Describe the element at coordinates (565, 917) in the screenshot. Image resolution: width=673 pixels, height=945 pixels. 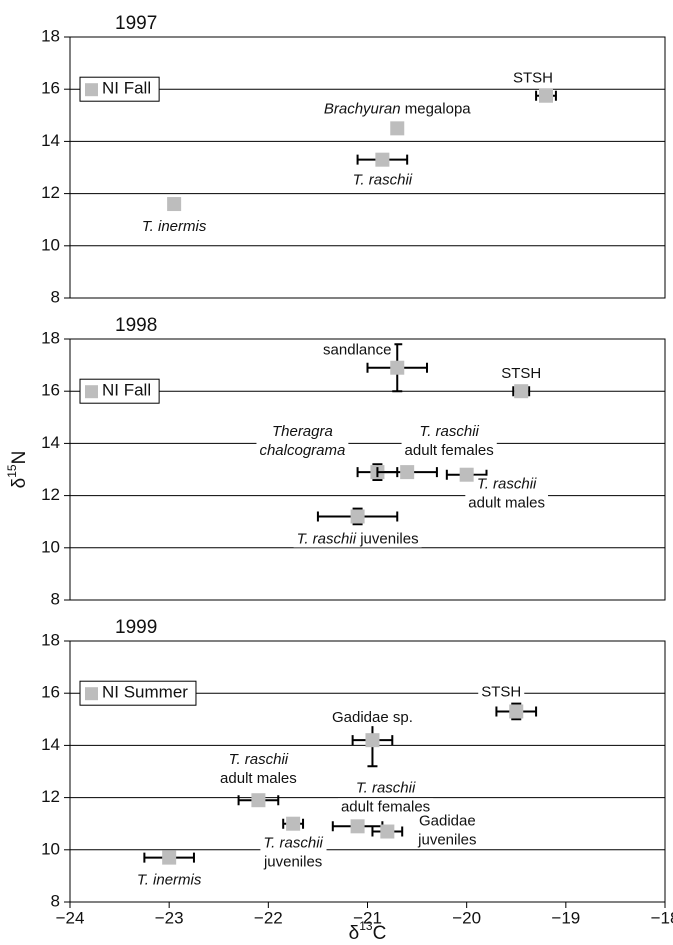
I see `x-tick-label: −19` at that location.